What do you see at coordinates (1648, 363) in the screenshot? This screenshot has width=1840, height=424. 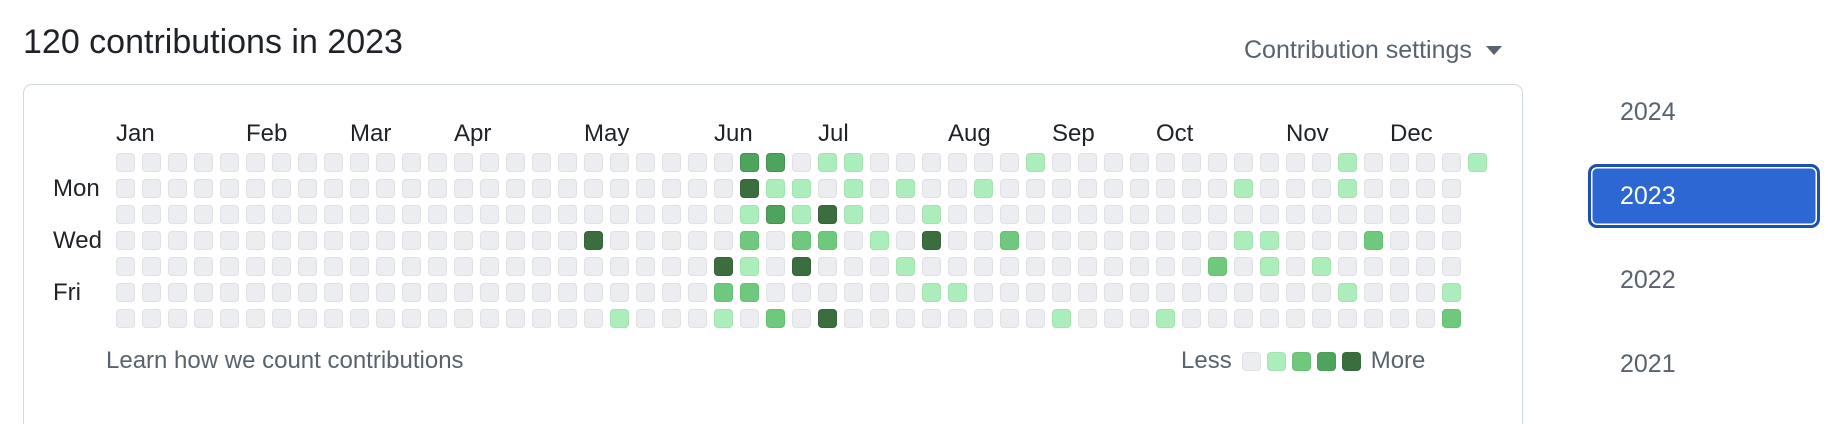 I see `year-button-2021: 2021` at bounding box center [1648, 363].